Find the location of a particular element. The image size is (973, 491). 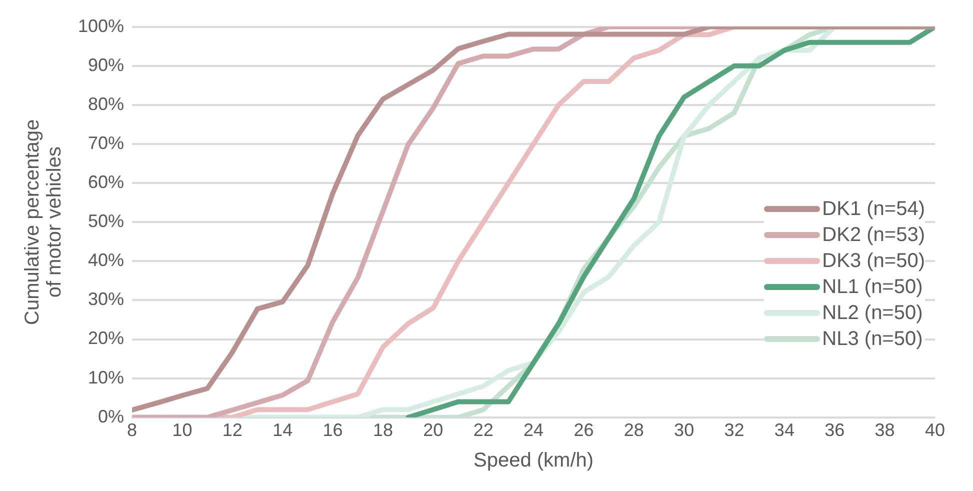

y-tick-label: 100% is located at coordinates (101, 26).